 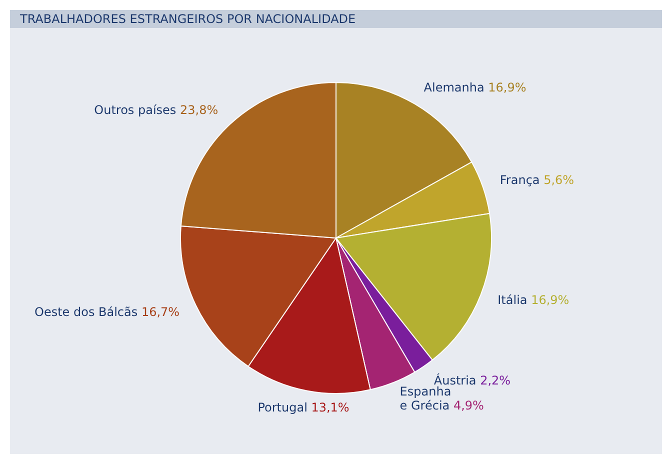 I want to click on data-label: 13,1%, so click(x=328, y=407).